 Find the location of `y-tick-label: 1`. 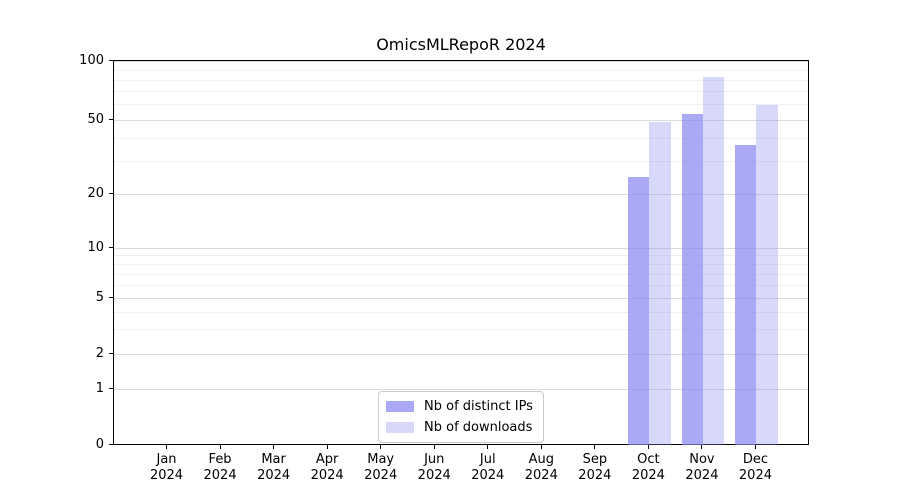

y-tick-label: 1 is located at coordinates (99, 388).